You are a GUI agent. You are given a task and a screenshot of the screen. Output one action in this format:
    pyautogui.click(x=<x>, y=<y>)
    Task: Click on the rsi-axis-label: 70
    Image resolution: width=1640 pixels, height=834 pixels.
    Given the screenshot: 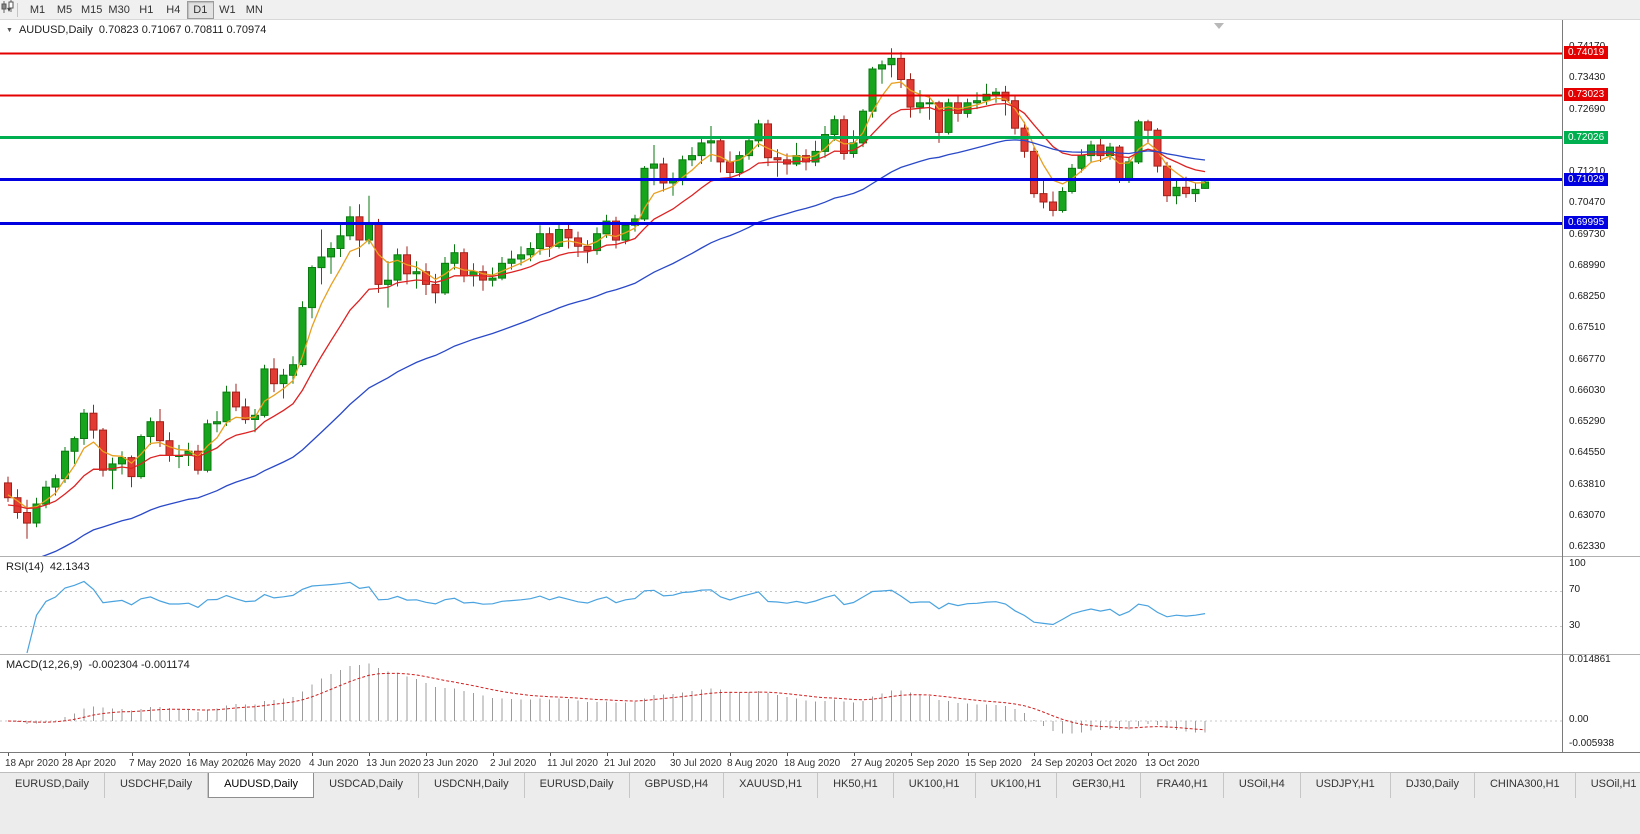 What is the action you would take?
    pyautogui.click(x=1575, y=589)
    